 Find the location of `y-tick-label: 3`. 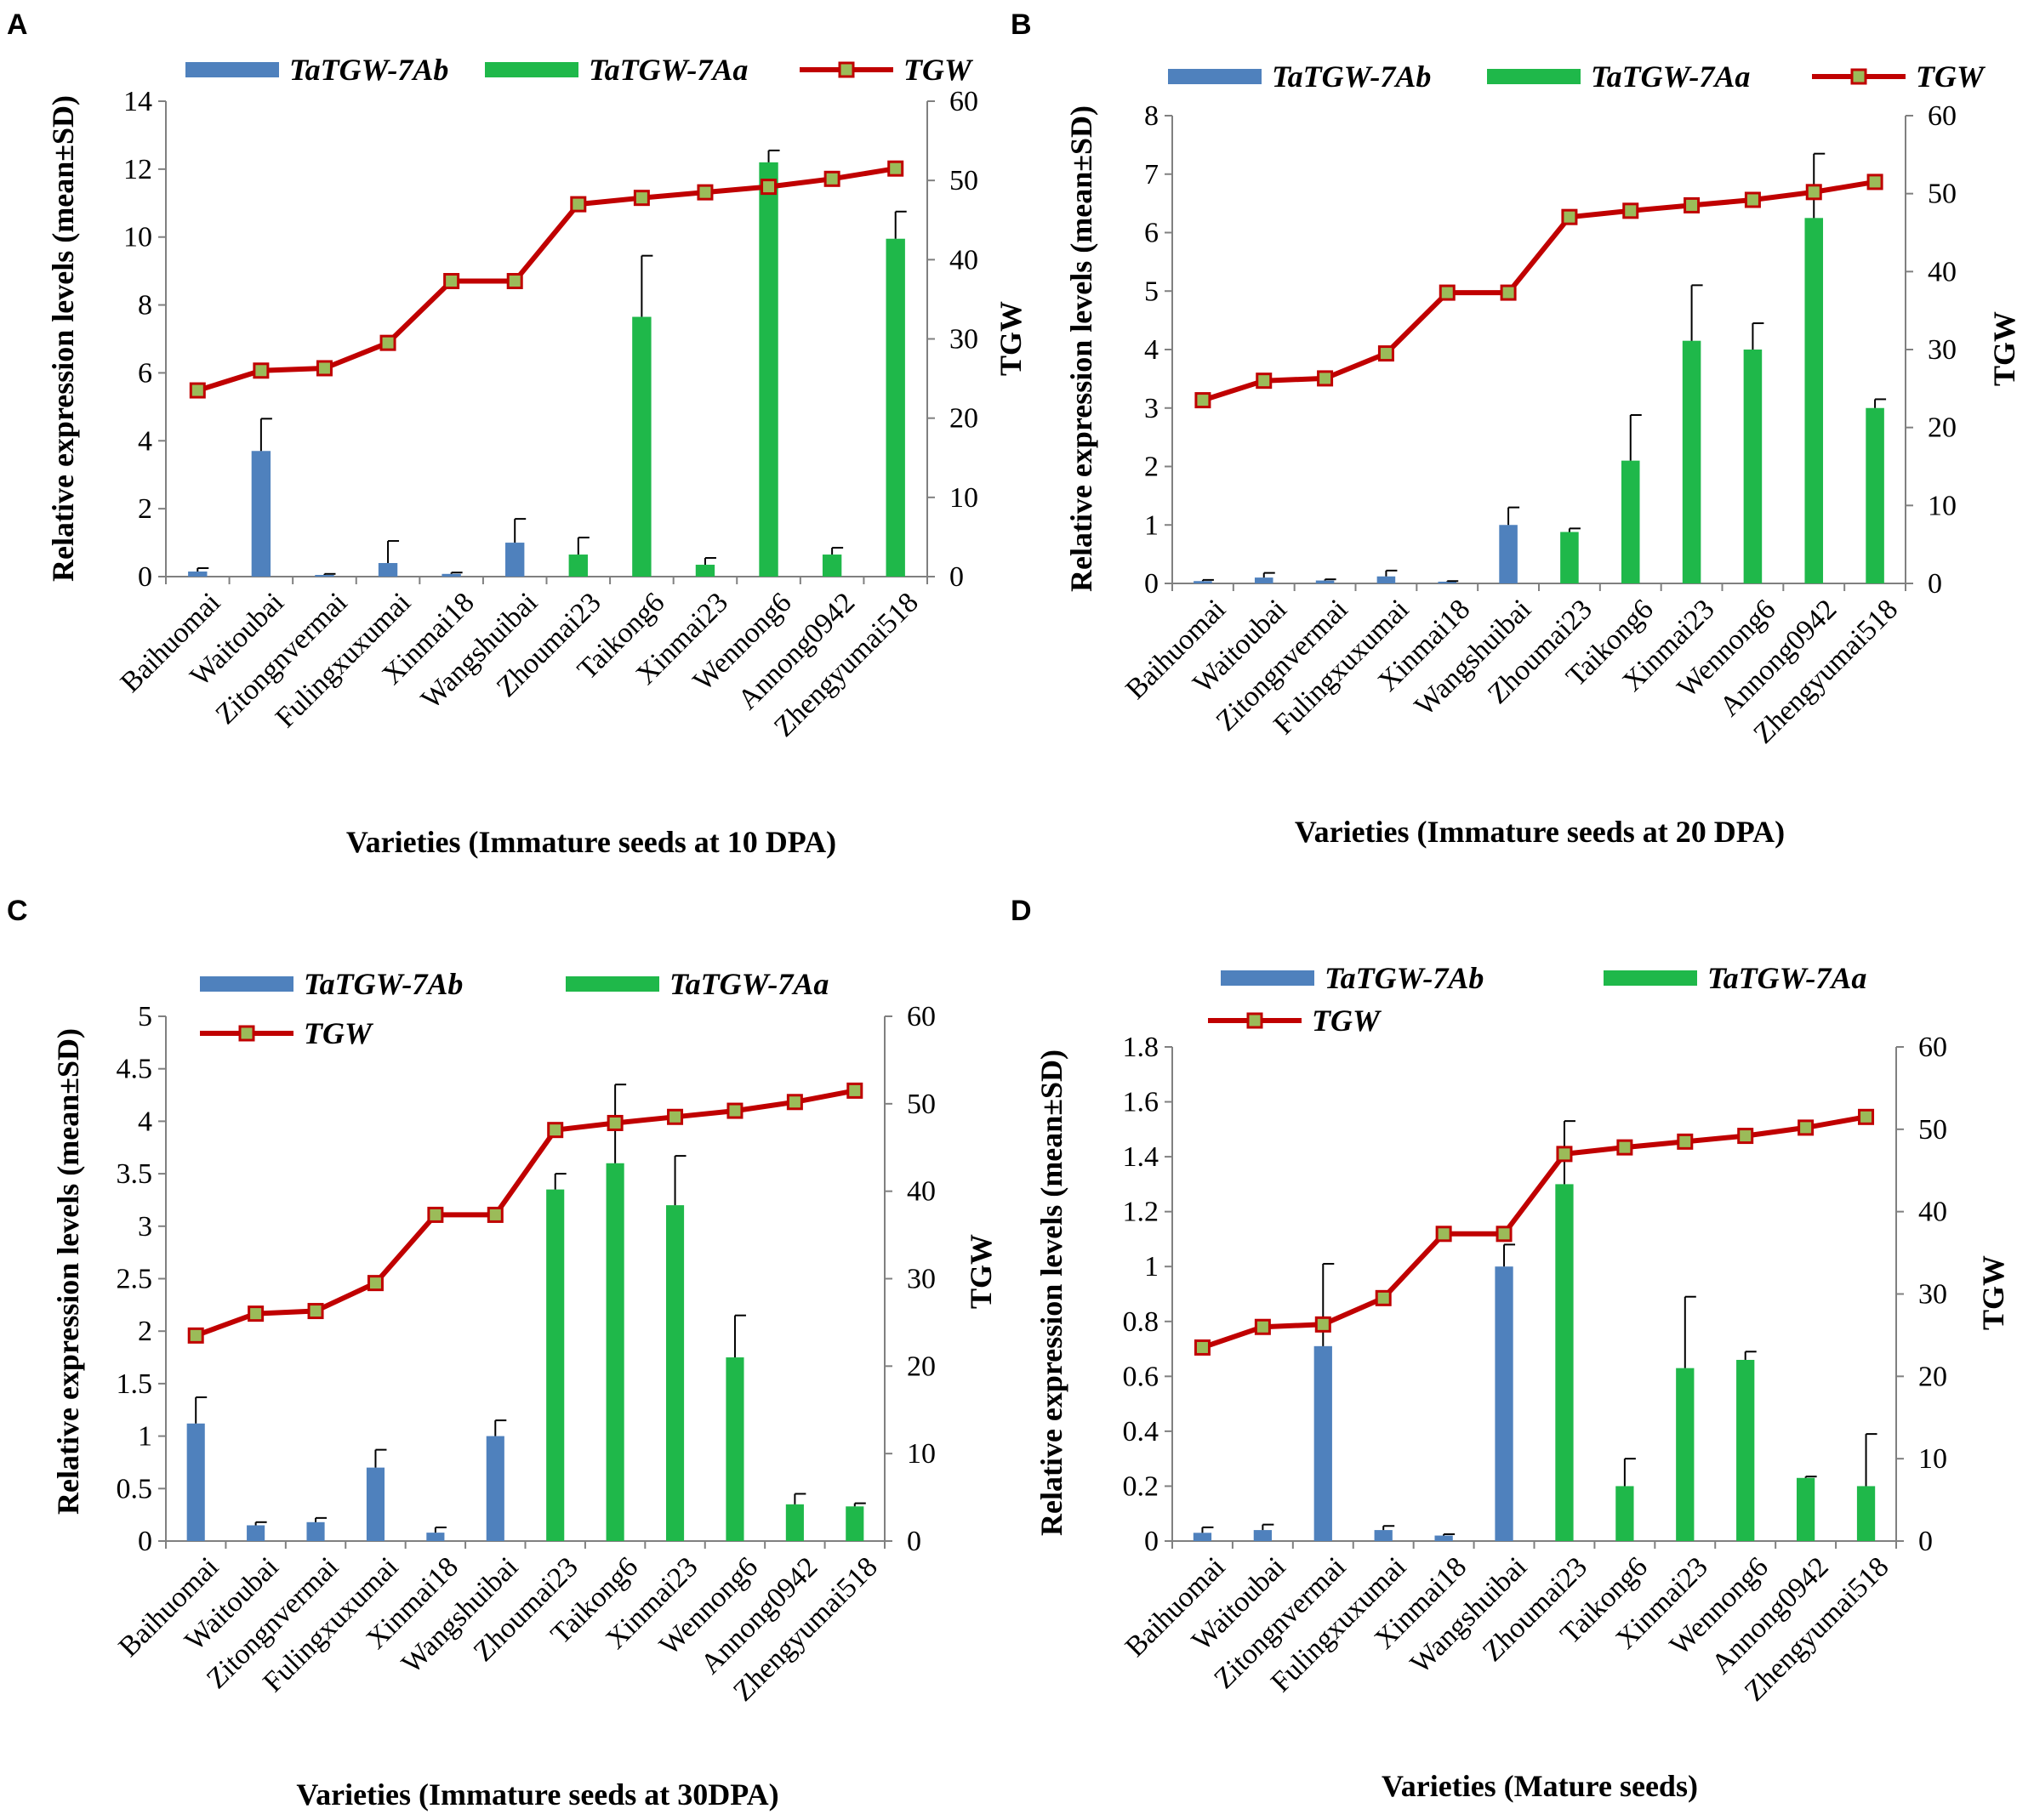

y-tick-label: 3 is located at coordinates (145, 1227).